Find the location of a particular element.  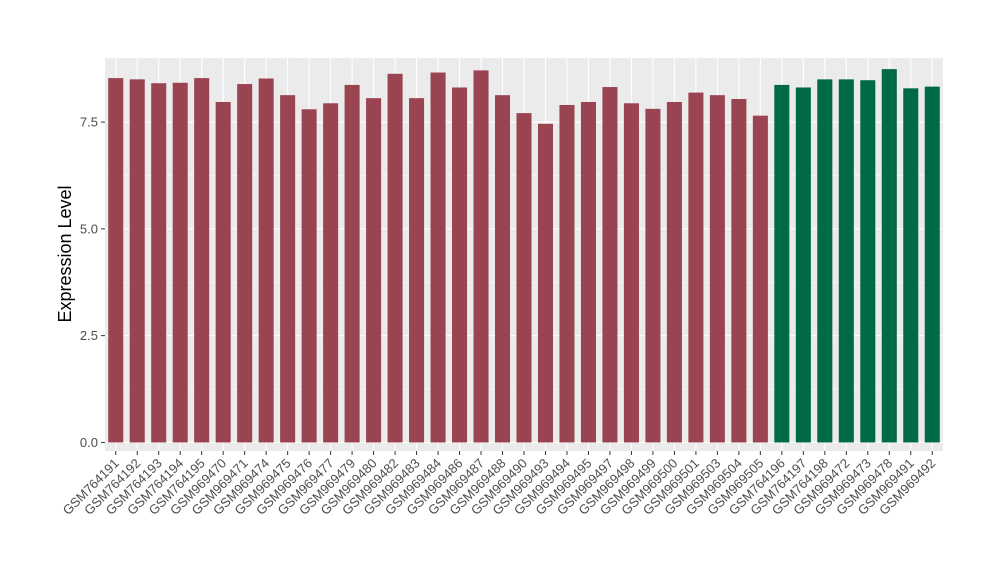

bar-GSM969486 is located at coordinates (460, 265).